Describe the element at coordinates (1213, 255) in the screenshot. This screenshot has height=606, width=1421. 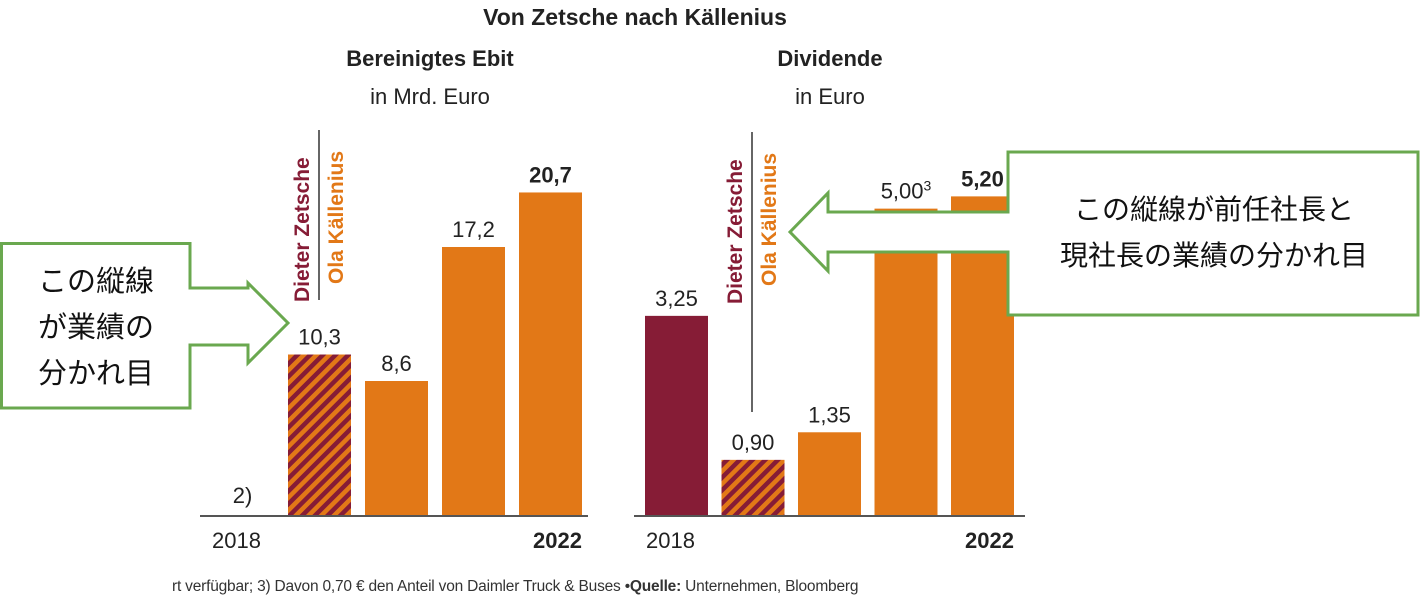
I see `callout-right-line: 現社長の業績の分かれ目` at that location.